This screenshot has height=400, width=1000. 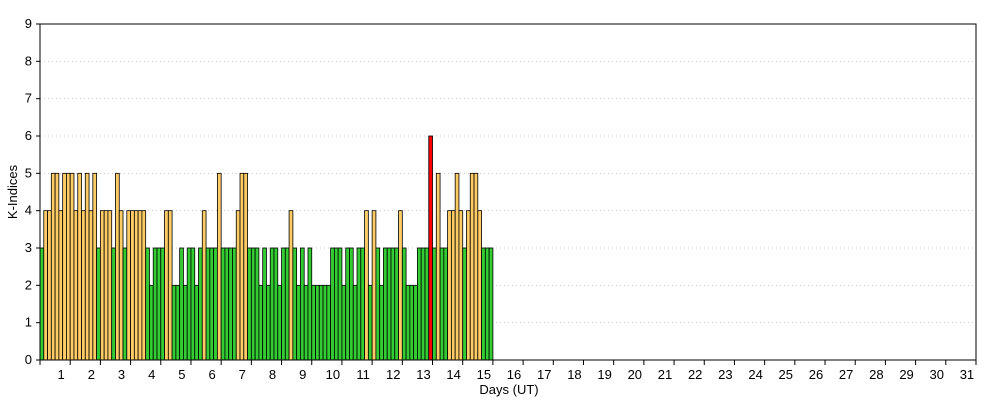 What do you see at coordinates (665, 374) in the screenshot?
I see `x-tick-label: 21` at bounding box center [665, 374].